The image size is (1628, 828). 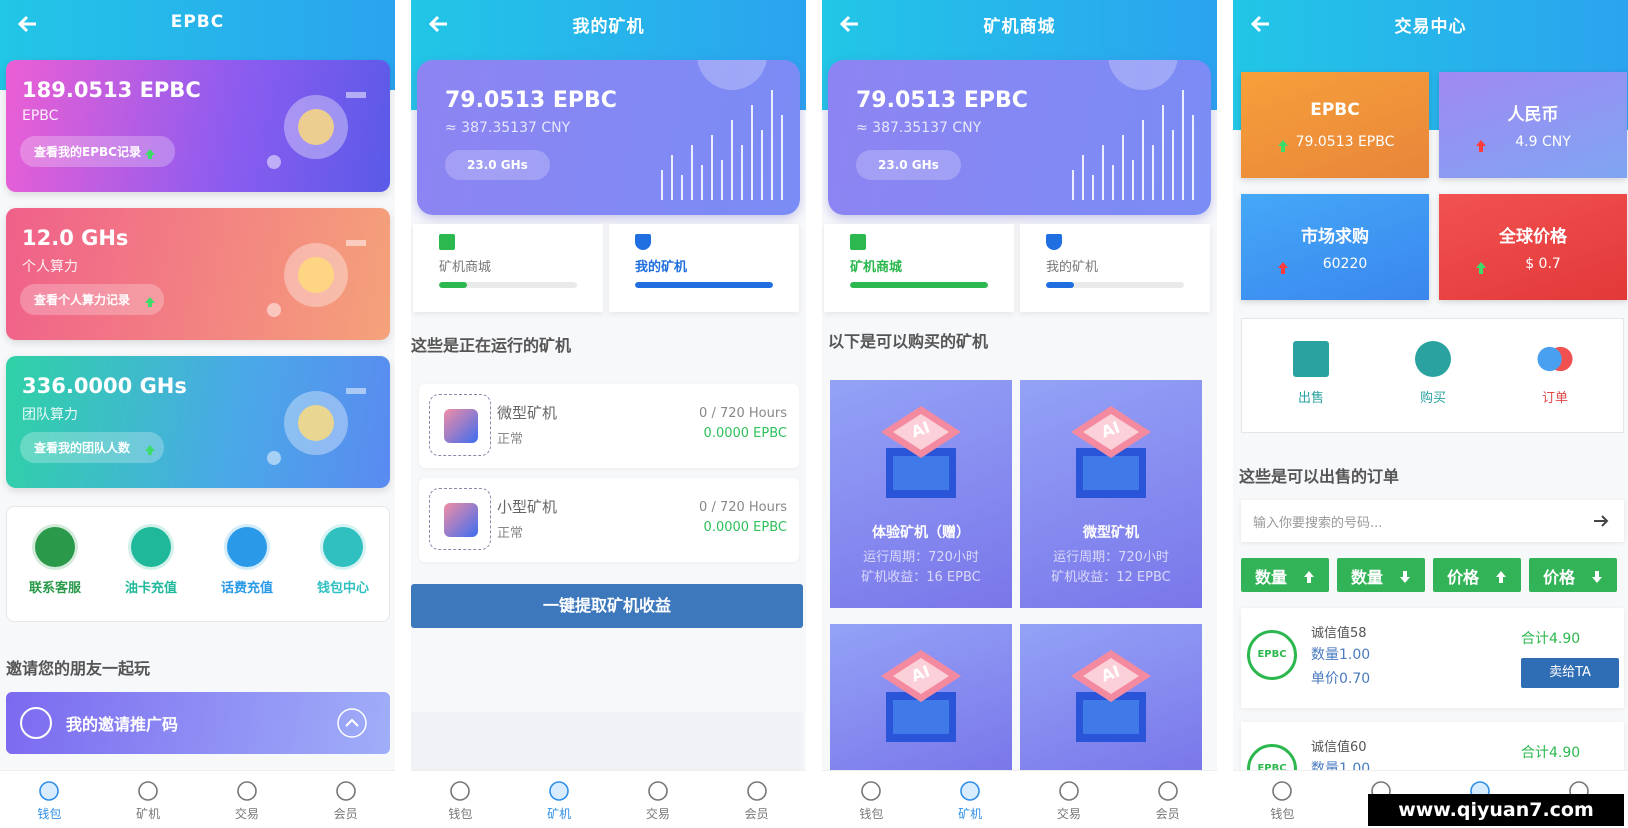 I want to click on shortcut-label: 话费充值, so click(x=246, y=588).